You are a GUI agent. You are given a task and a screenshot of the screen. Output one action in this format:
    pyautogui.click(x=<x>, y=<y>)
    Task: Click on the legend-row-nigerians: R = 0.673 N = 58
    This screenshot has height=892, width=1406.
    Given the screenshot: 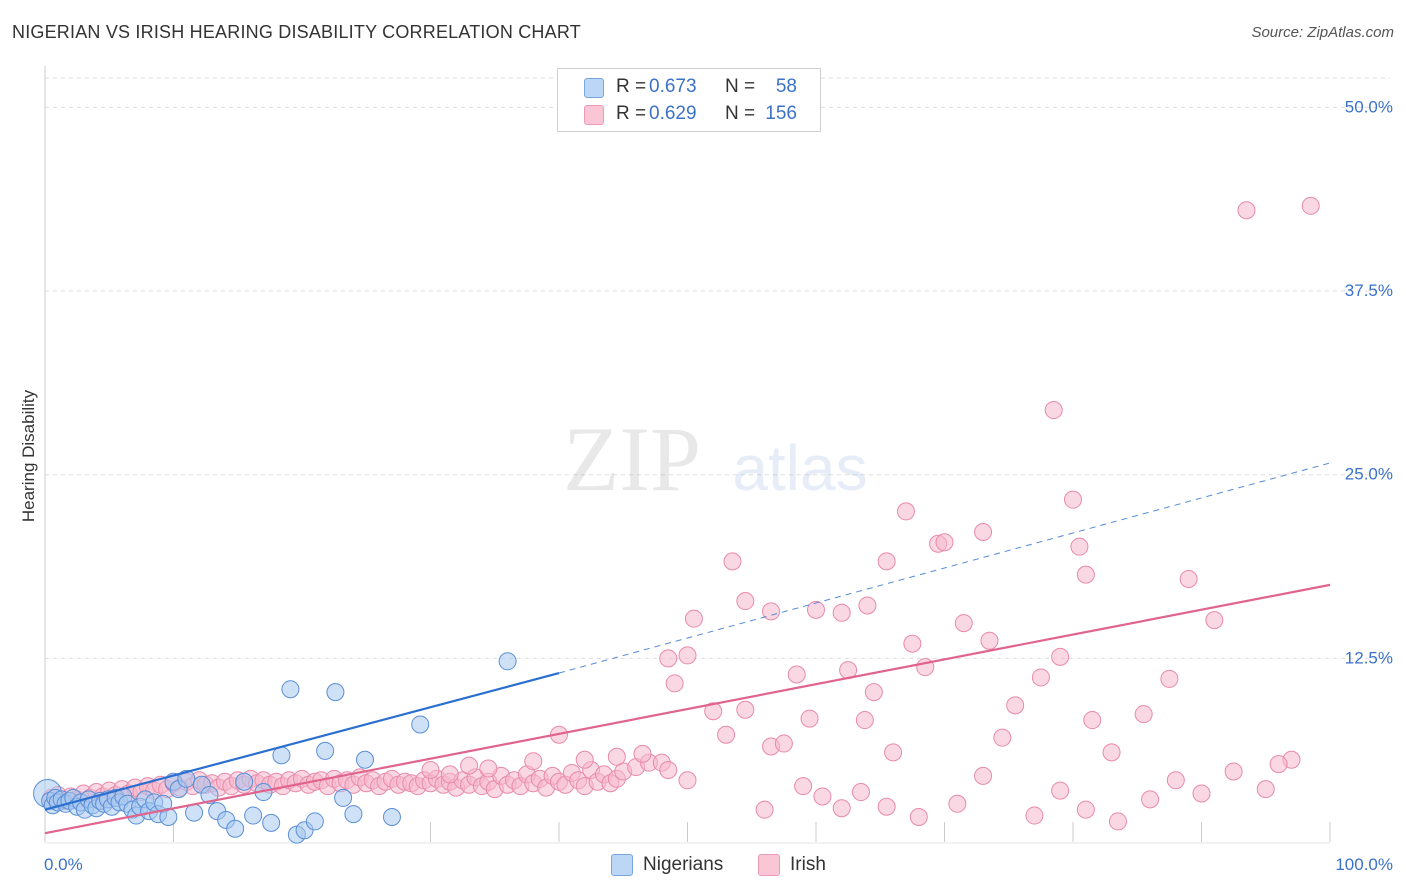 What is the action you would take?
    pyautogui.click(x=689, y=87)
    